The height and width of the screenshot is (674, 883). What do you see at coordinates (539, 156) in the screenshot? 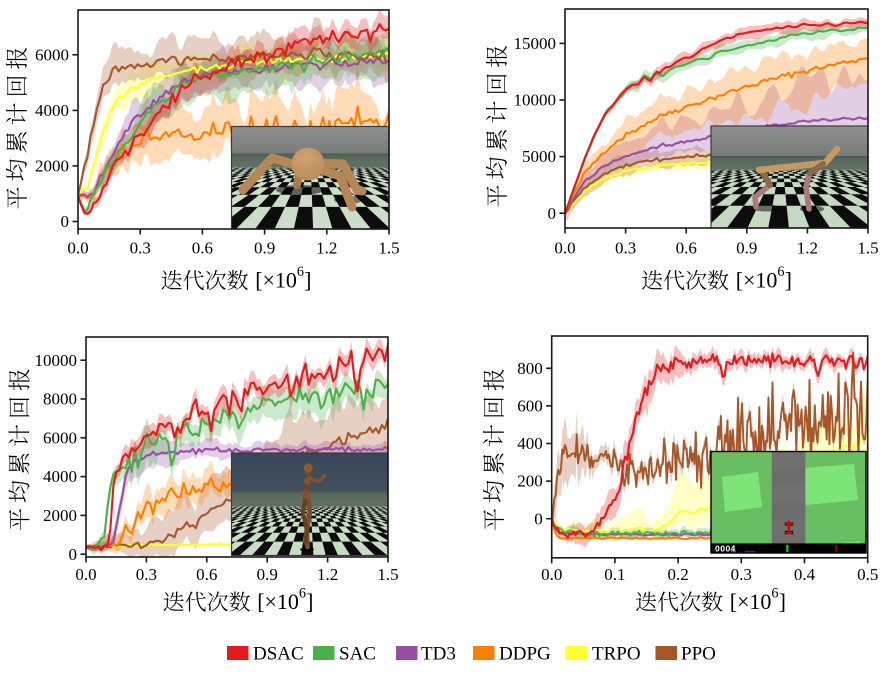
I see `svg-text: 5000` at bounding box center [539, 156].